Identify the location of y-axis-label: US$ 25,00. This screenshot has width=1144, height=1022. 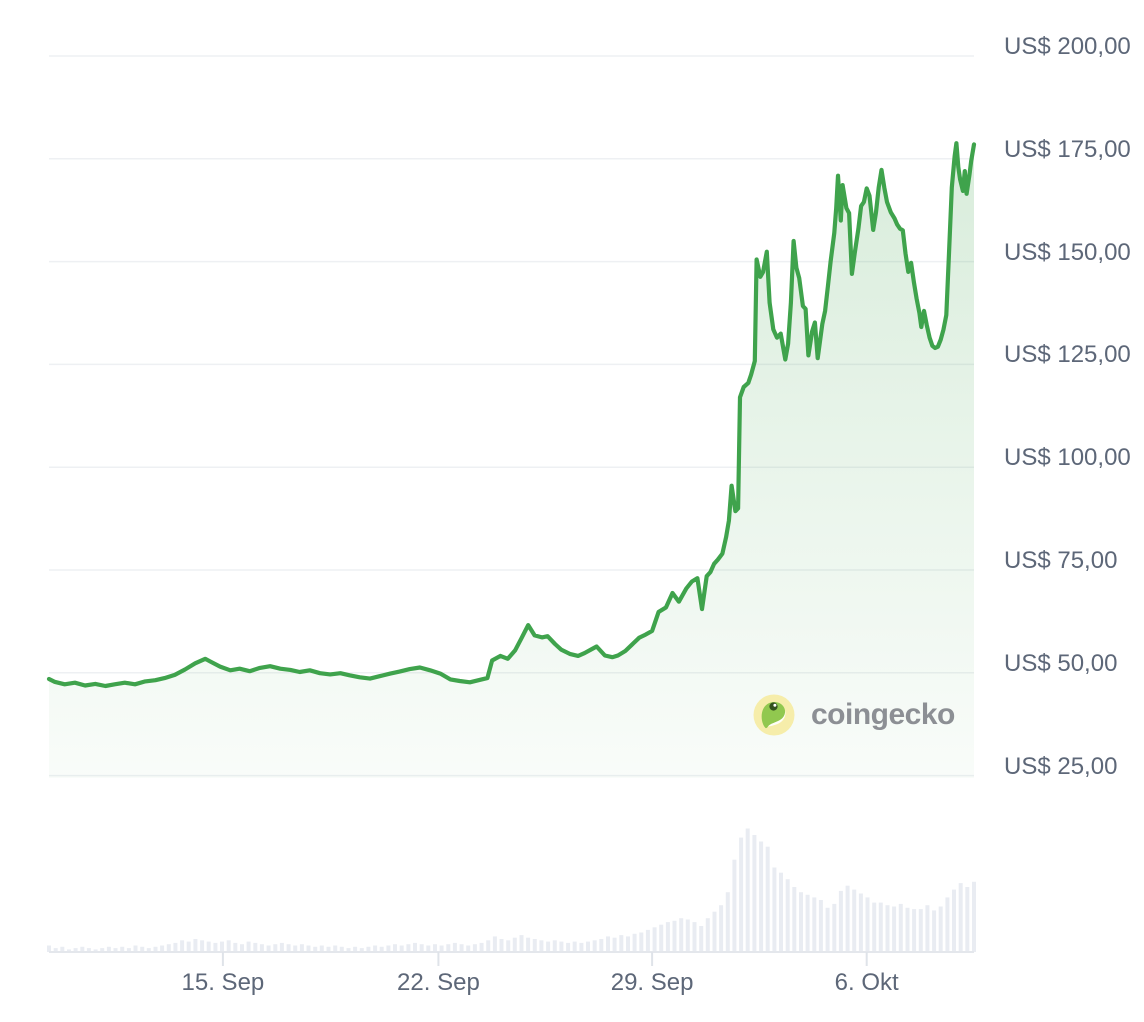
(1061, 766).